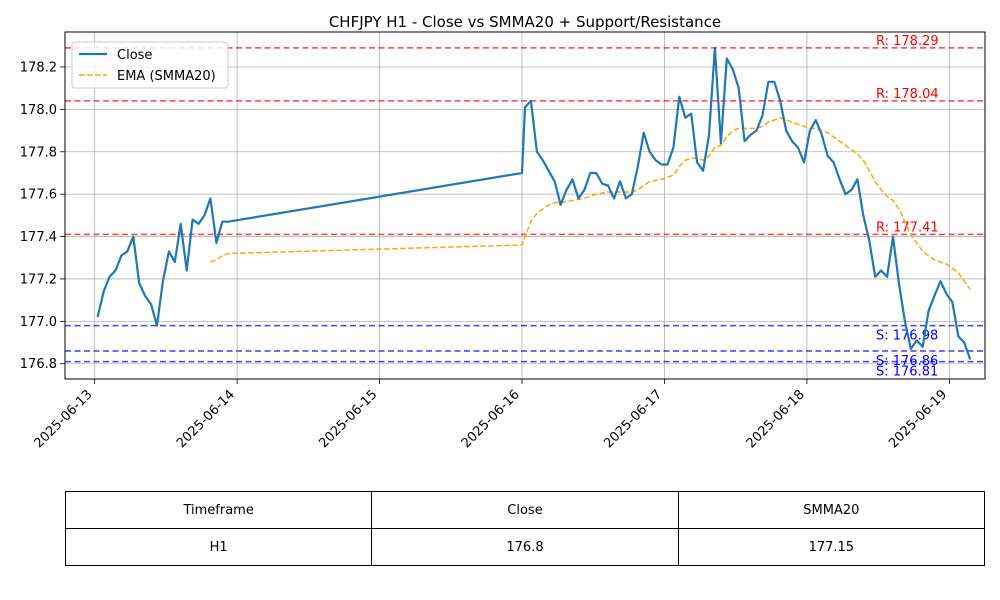 The image size is (1000, 600). Describe the element at coordinates (907, 41) in the screenshot. I see `resistance-label: R: 178.29` at that location.